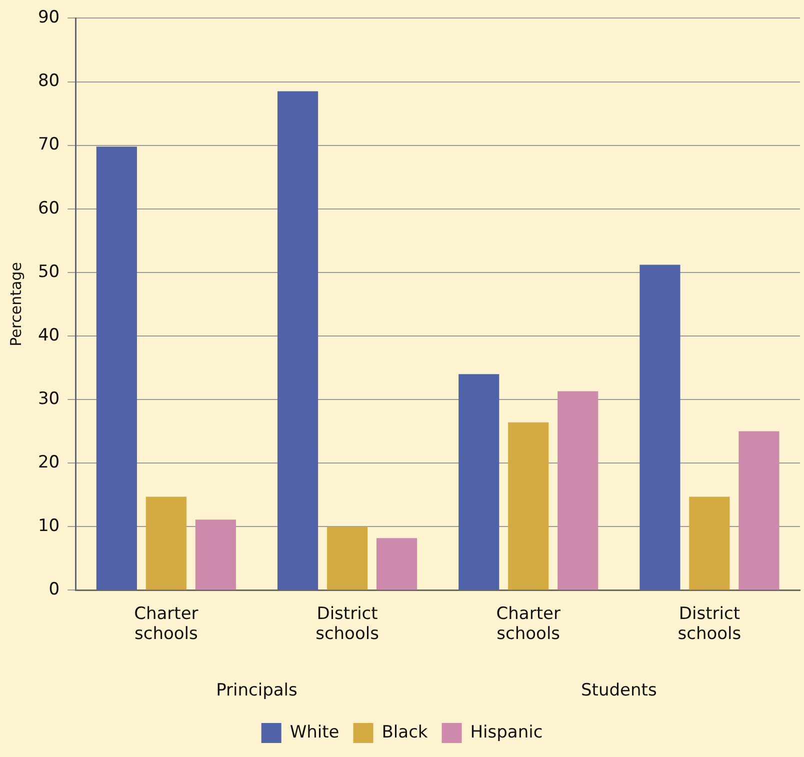 Image resolution: width=804 pixels, height=757 pixels. What do you see at coordinates (49, 462) in the screenshot?
I see `y-tick-label: 20` at bounding box center [49, 462].